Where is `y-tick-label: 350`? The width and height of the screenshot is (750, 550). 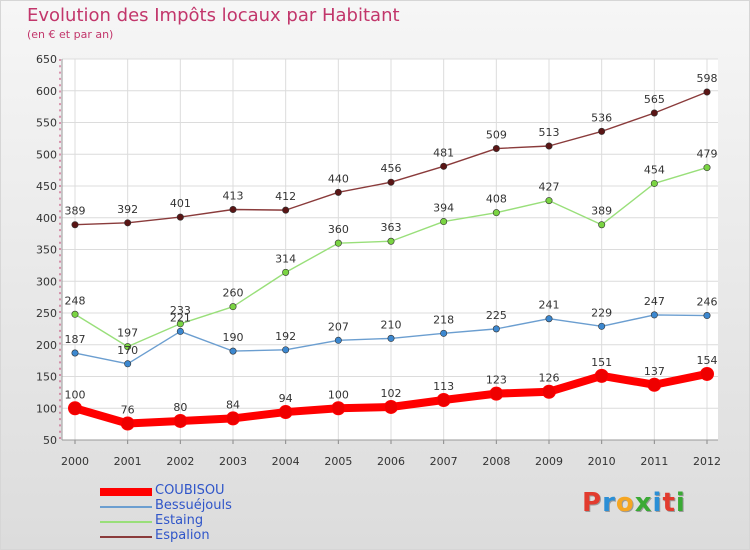 y-tick-label: 350 is located at coordinates (46, 250).